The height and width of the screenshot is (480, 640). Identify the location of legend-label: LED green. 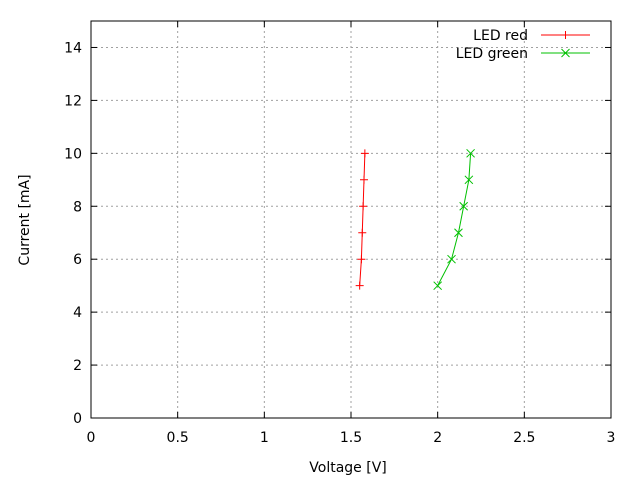
(492, 54).